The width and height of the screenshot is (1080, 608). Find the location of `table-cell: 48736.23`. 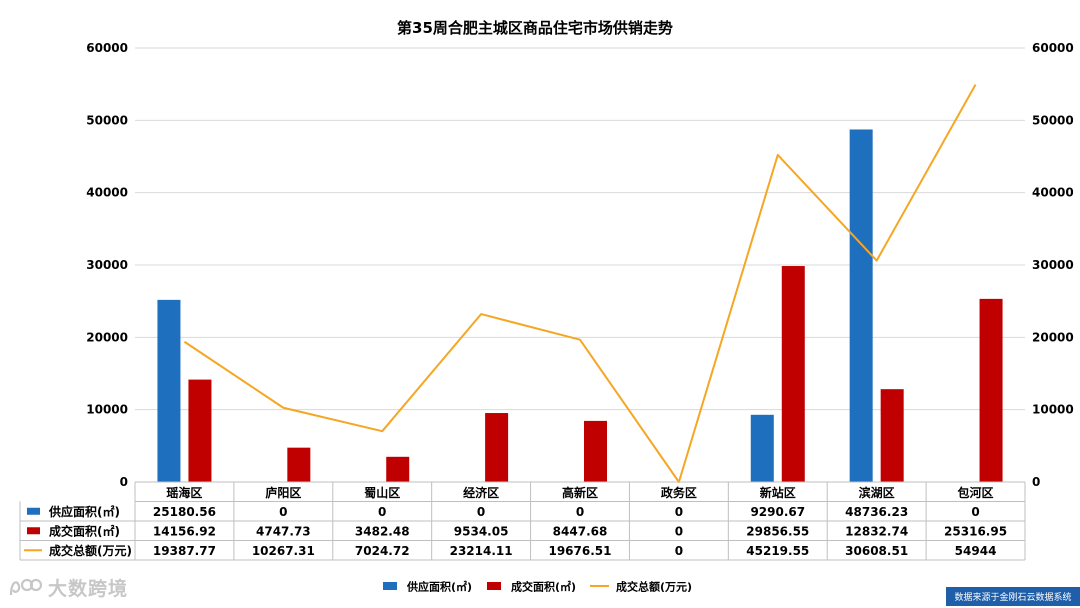

table-cell: 48736.23 is located at coordinates (876, 512).